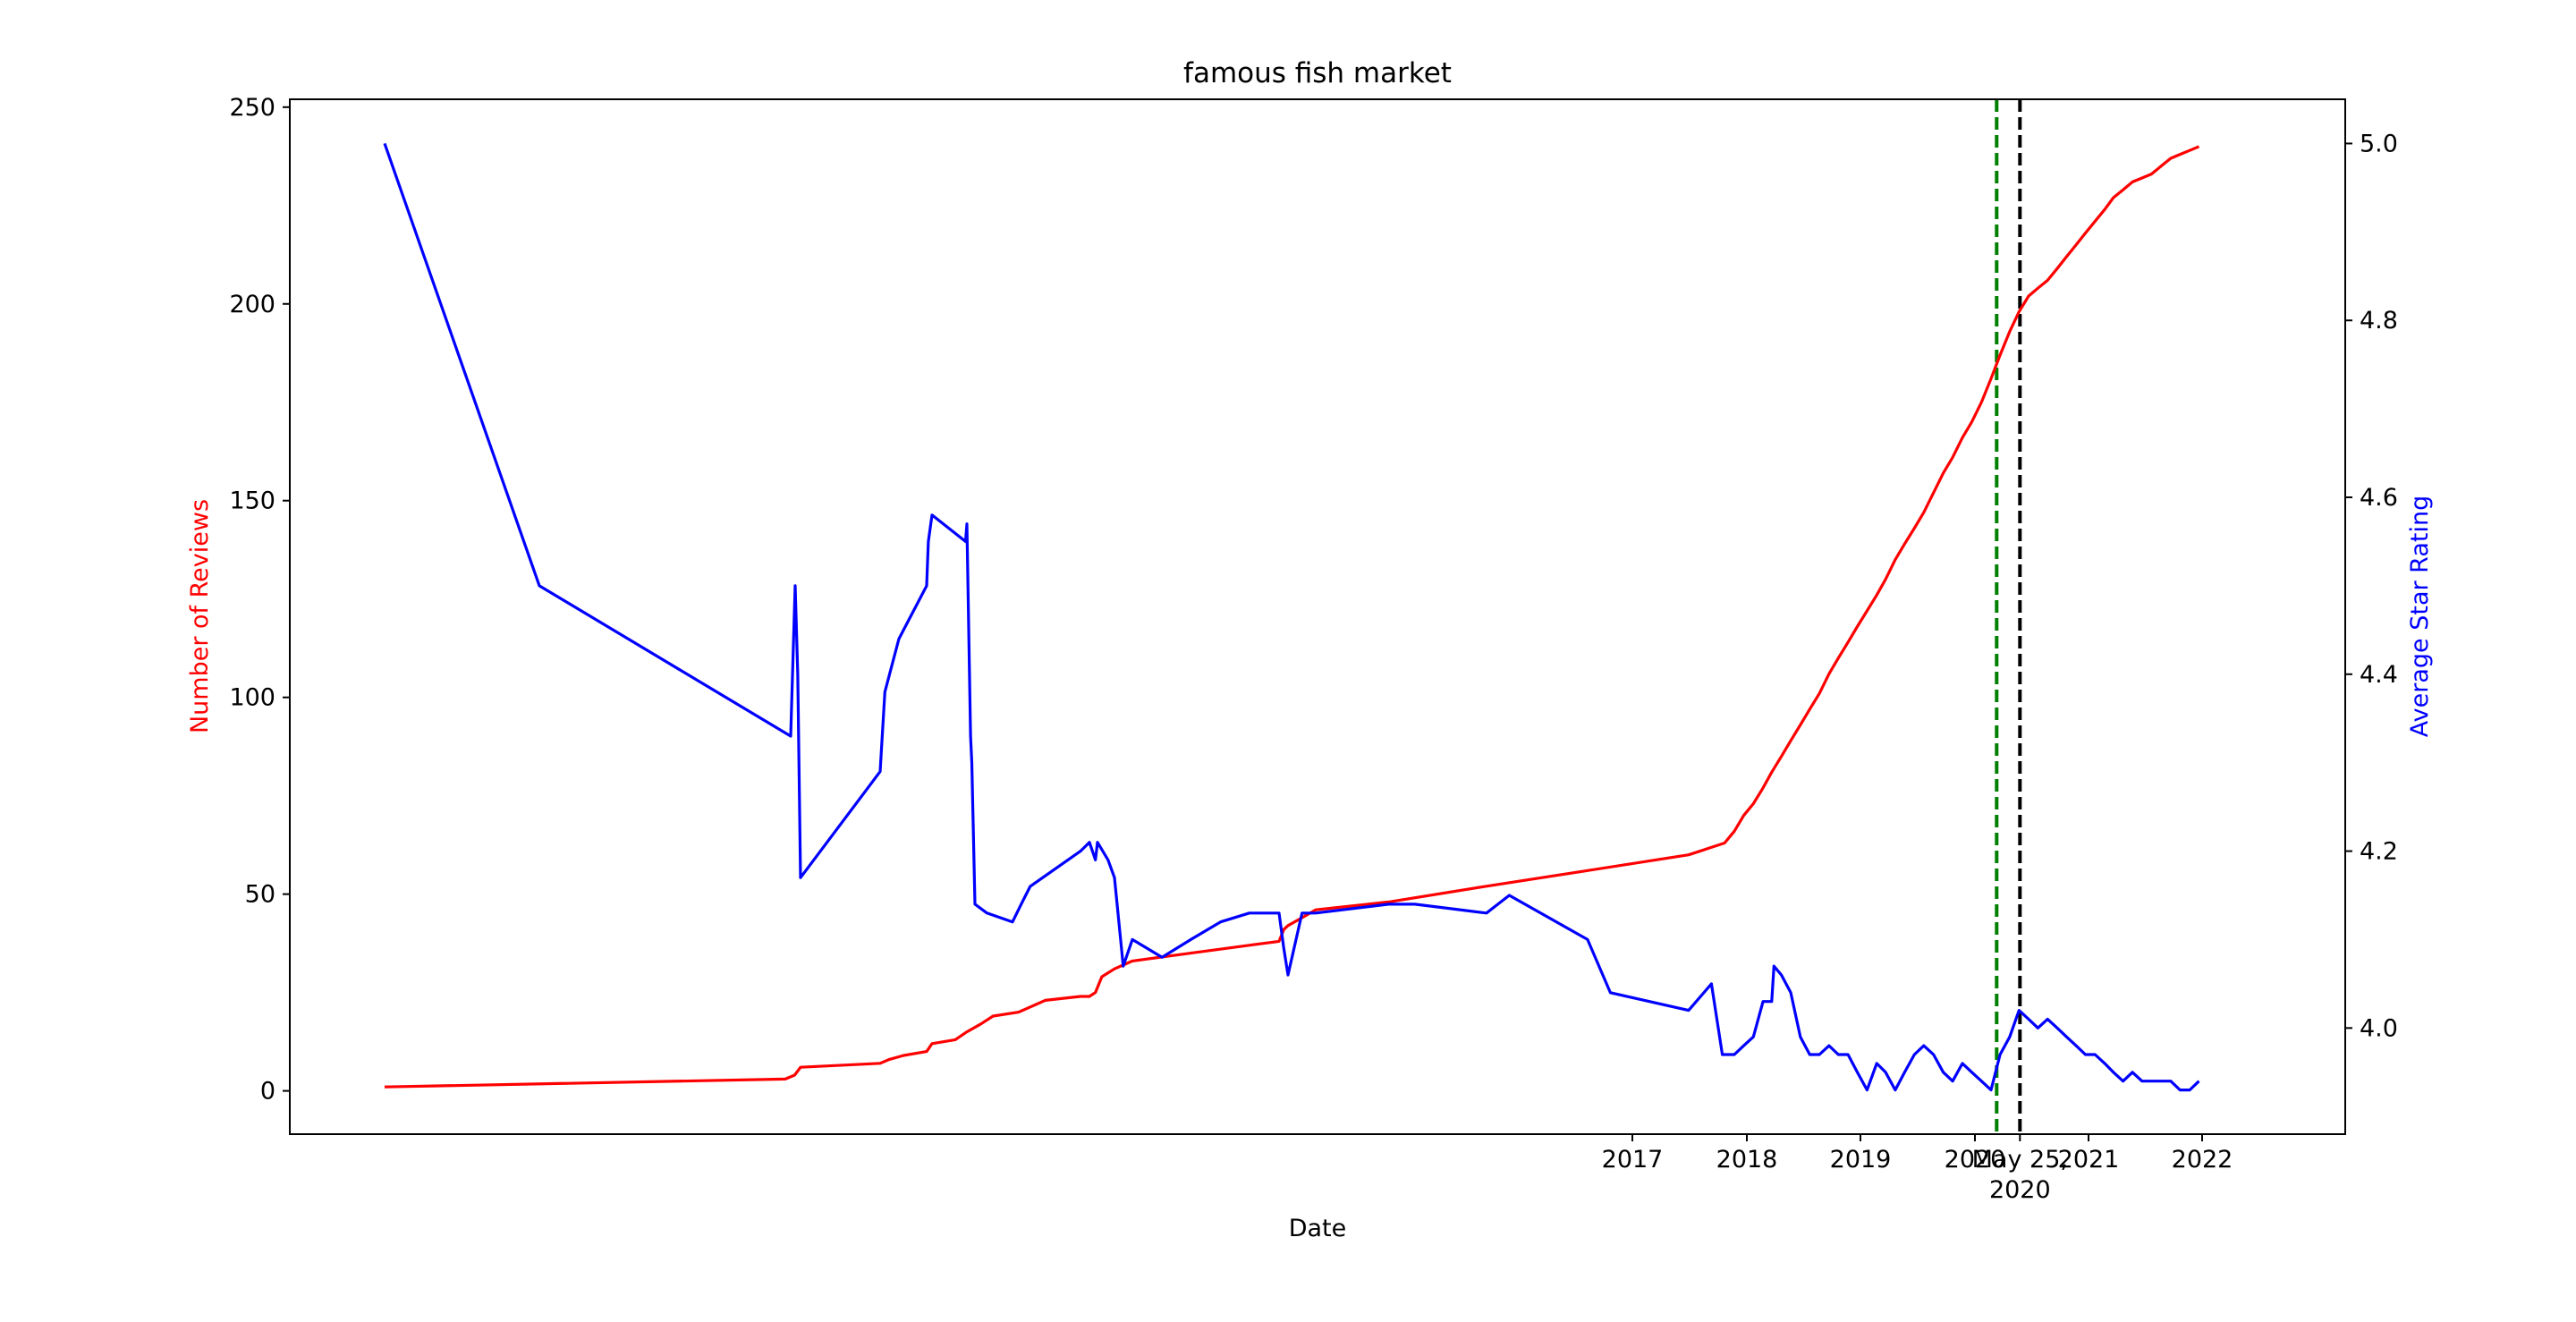  I want to click on y-right-tick-label: 4.8, so click(2379, 321).